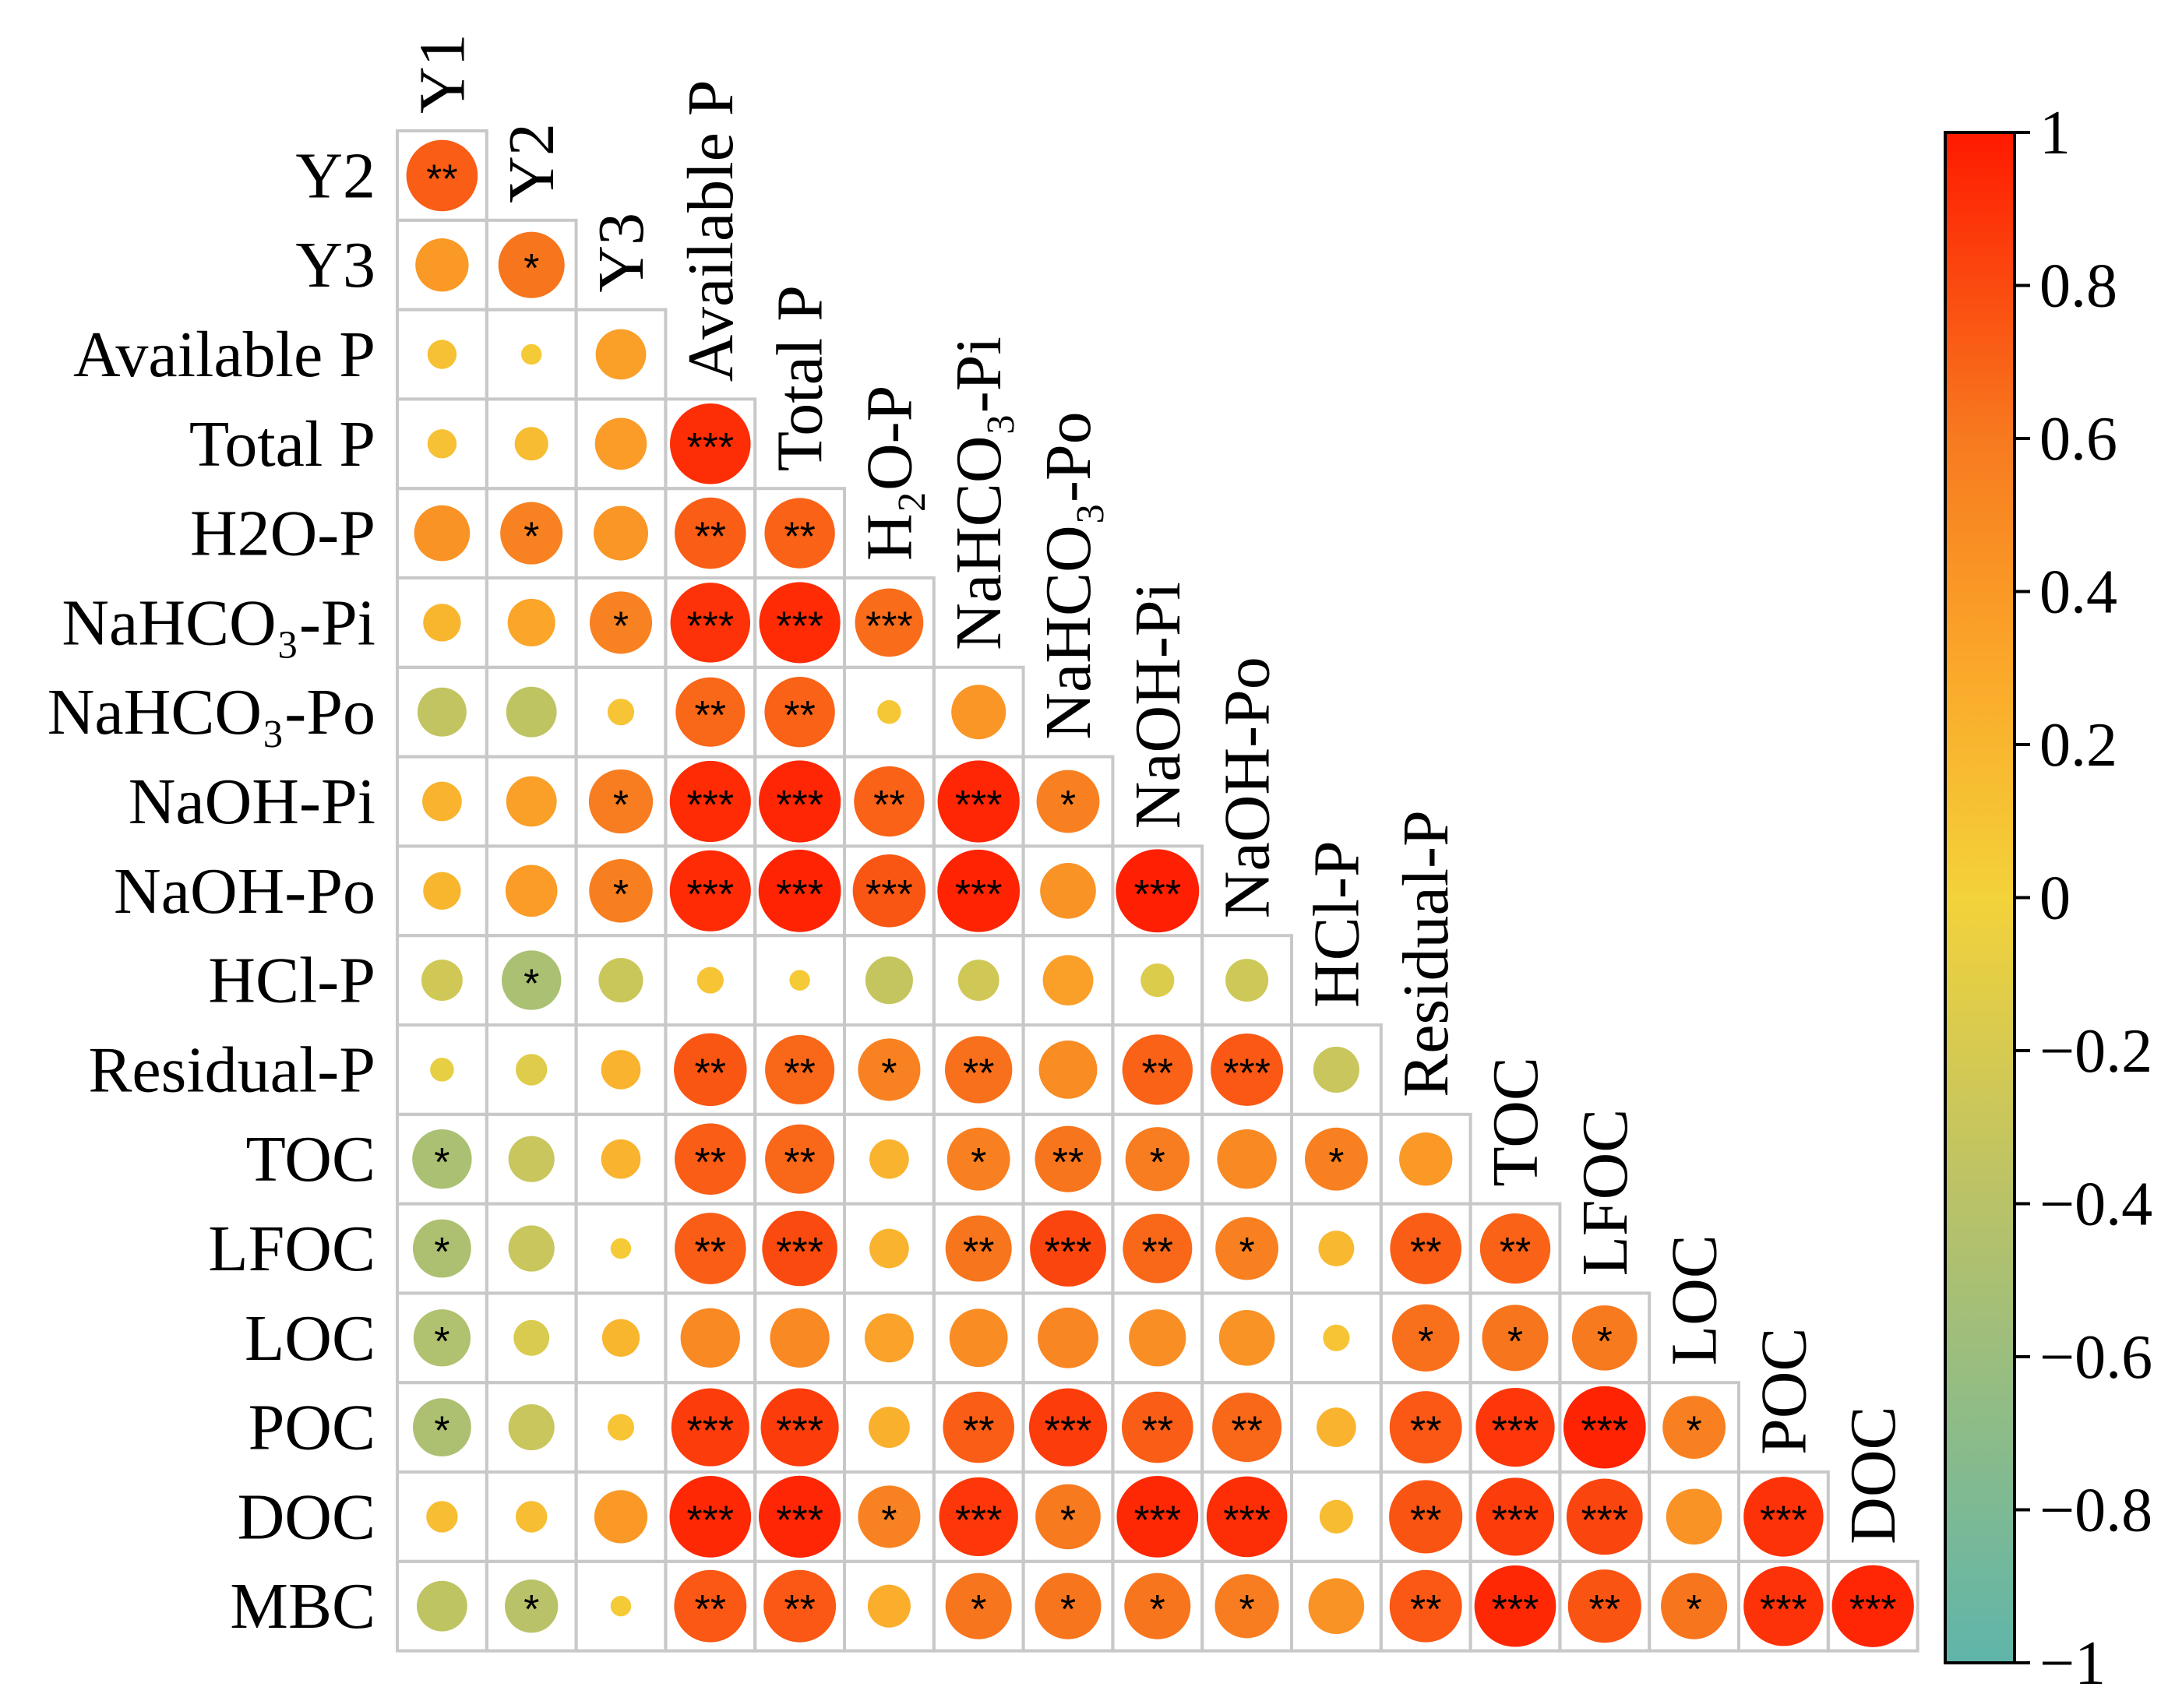 The height and width of the screenshot is (1708, 2161). What do you see at coordinates (1247, 787) in the screenshot?
I see `column-label: NaOH-Po` at bounding box center [1247, 787].